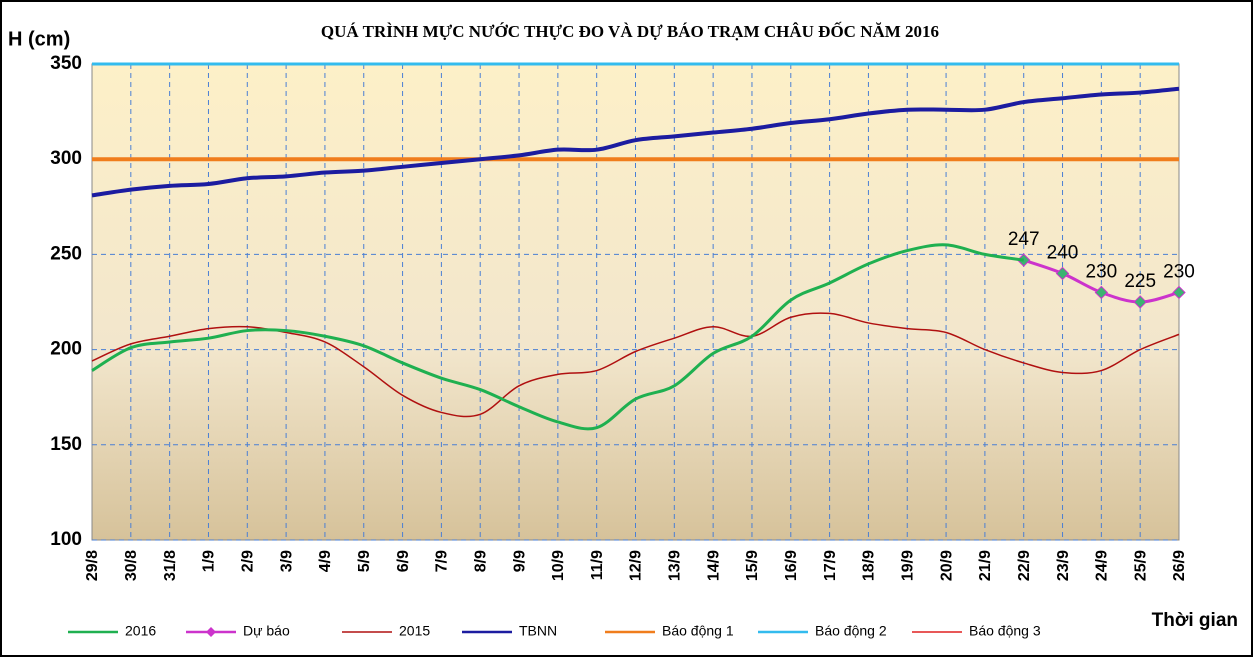 The width and height of the screenshot is (1253, 657). I want to click on x-tick-label: 17/9, so click(830, 565).